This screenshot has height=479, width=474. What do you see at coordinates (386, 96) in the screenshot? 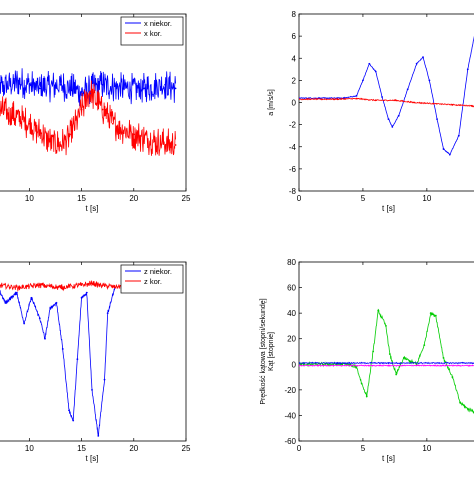
I see `series-group` at bounding box center [386, 96].